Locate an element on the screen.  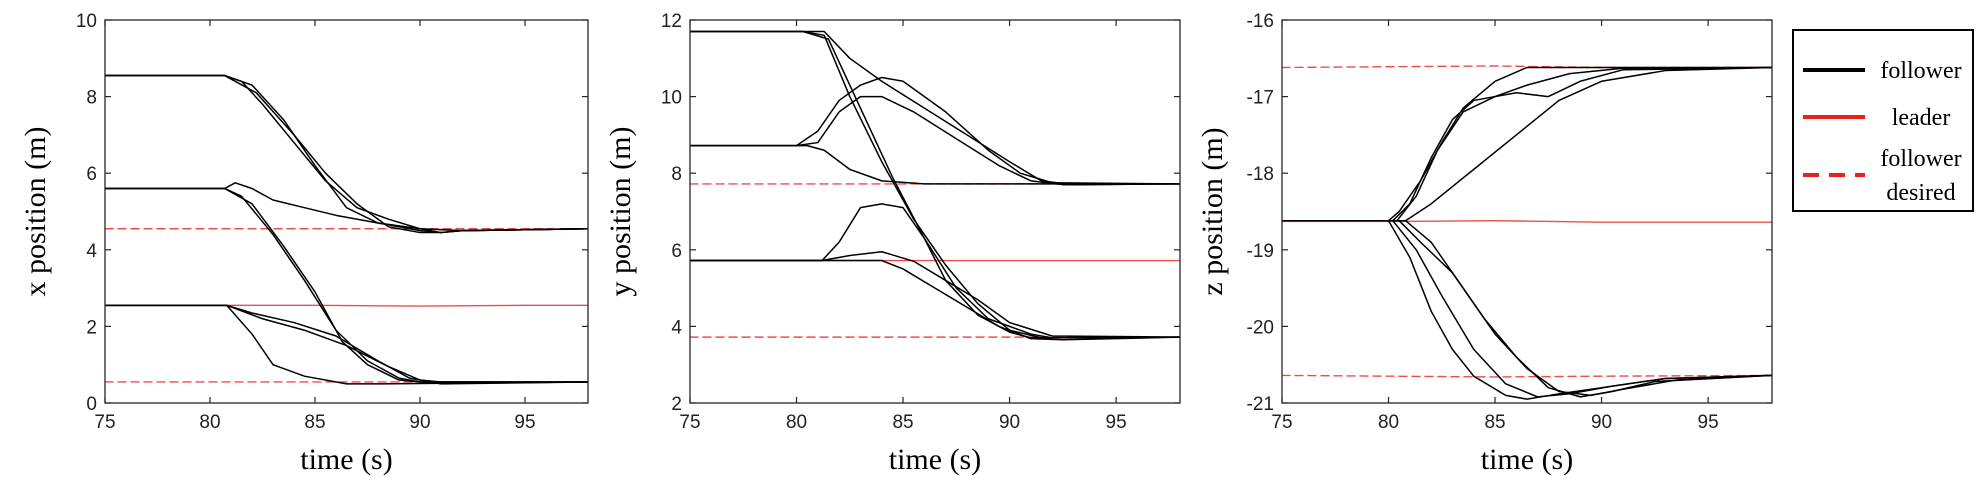
y-axis-title: z position (m) is located at coordinates (1212, 211).